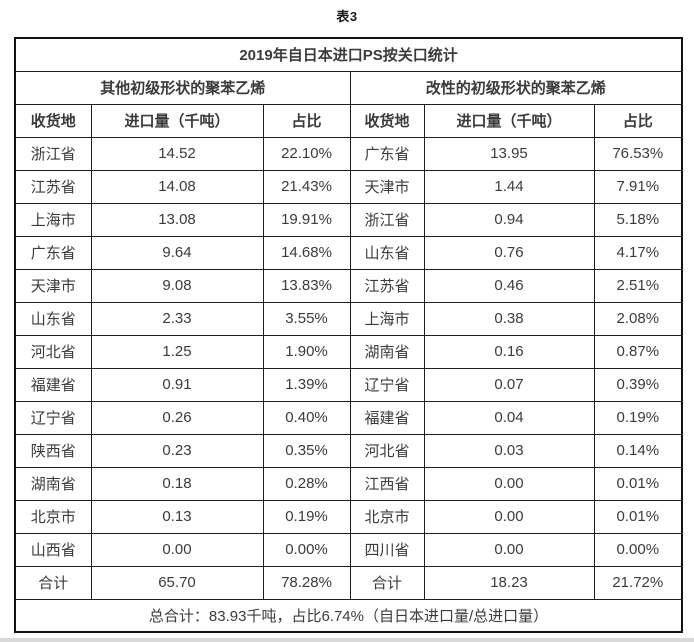 The height and width of the screenshot is (642, 694). I want to click on volume-cell: 14.52, so click(177, 153).